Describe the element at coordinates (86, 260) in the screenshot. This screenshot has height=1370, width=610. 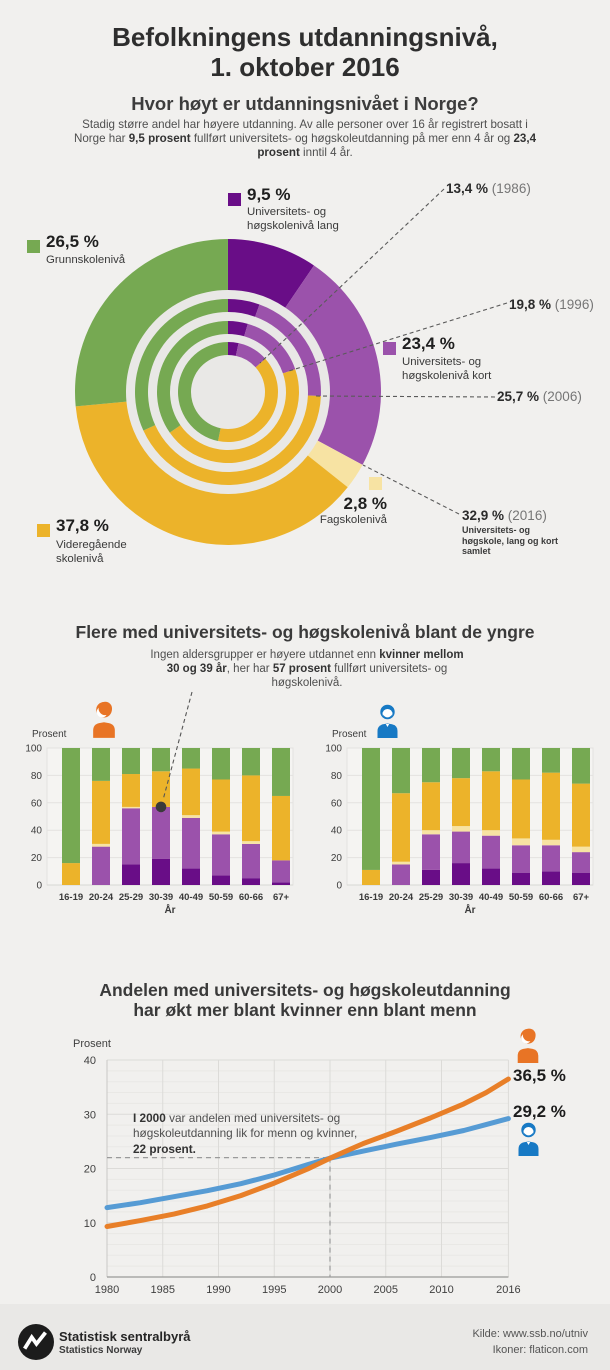
I see `legend-label-grunnskole: Grunnskolenivå` at that location.